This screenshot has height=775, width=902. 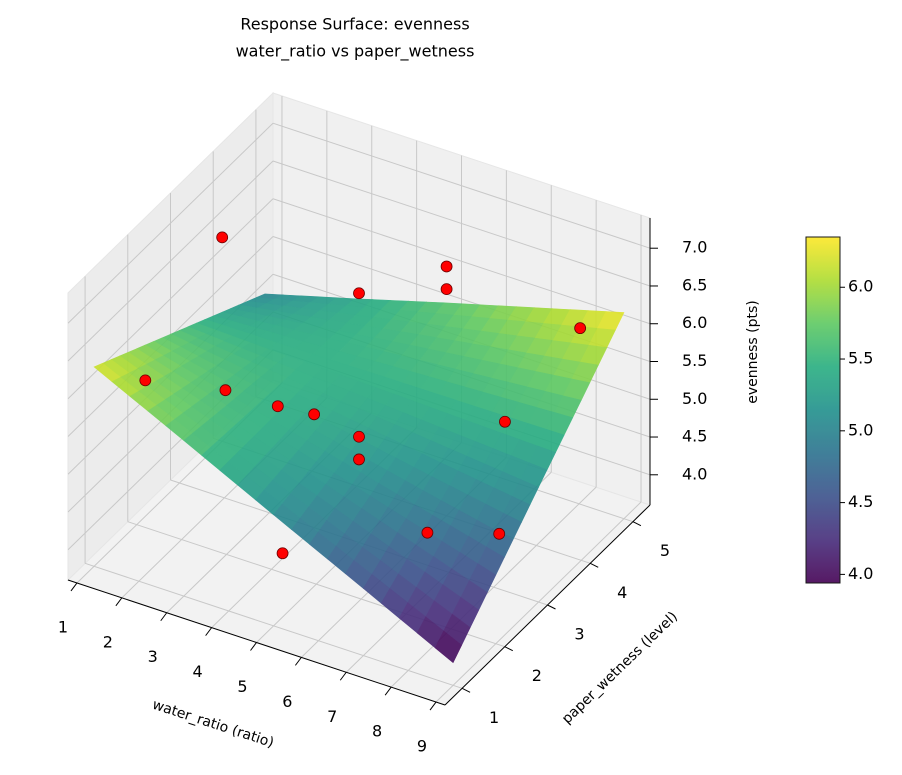 What do you see at coordinates (63, 626) in the screenshot?
I see `x-tick-label: 1` at bounding box center [63, 626].